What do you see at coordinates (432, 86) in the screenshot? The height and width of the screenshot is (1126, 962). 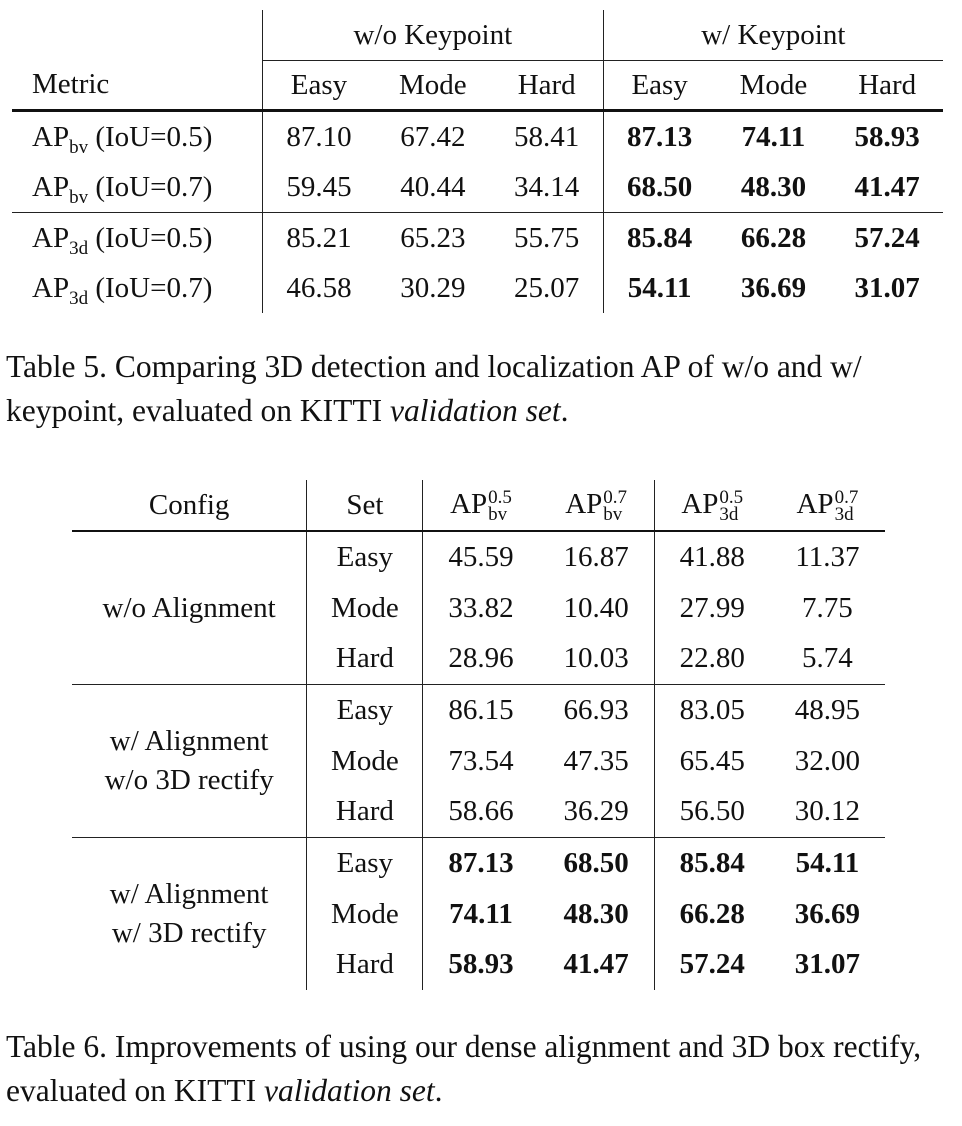 I see `column-header: Mode` at bounding box center [432, 86].